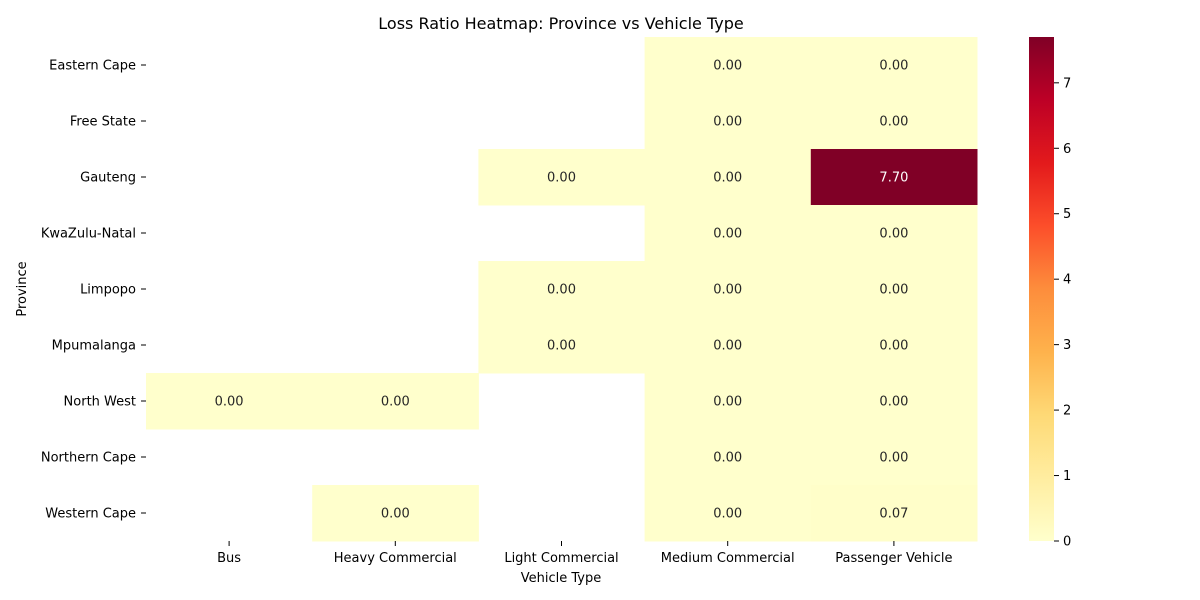 Image resolution: width=1200 pixels, height=600 pixels. Describe the element at coordinates (90, 514) in the screenshot. I see `y-tick-label: Western Cape` at that location.